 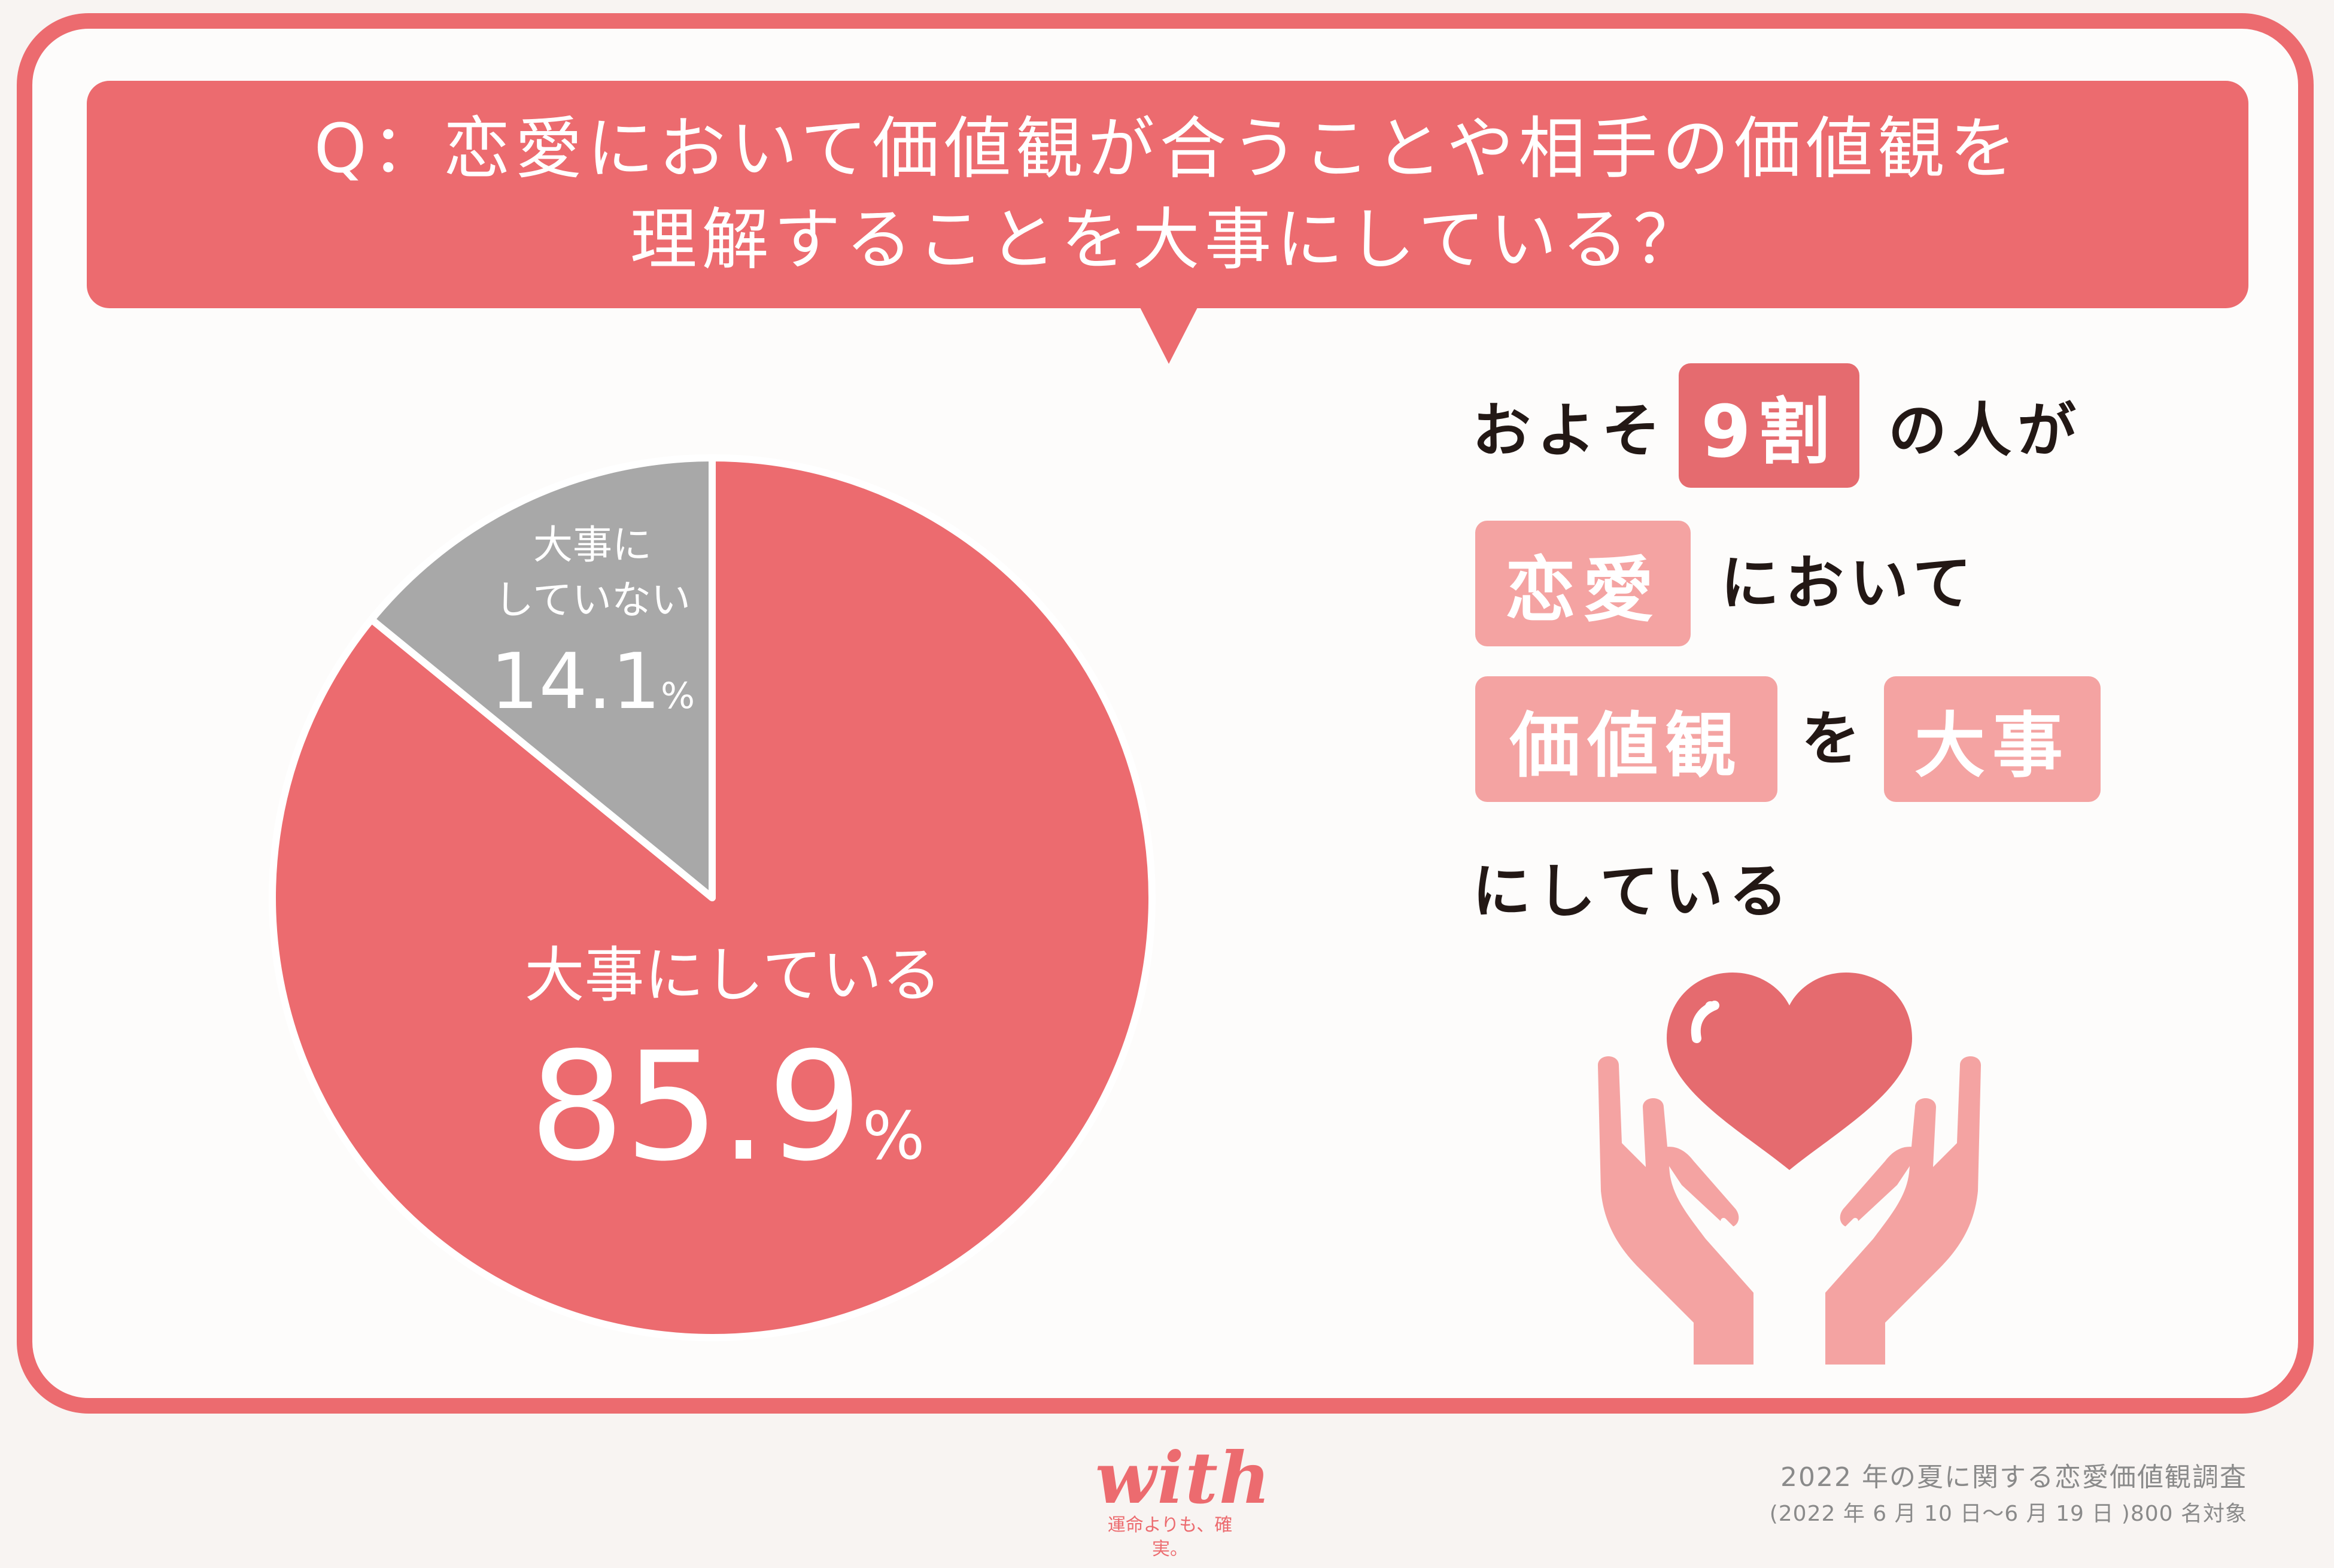 I want to click on question-line-1: Q：恋愛において価値観が合うことや相手の価値観を, so click(x=1168, y=149).